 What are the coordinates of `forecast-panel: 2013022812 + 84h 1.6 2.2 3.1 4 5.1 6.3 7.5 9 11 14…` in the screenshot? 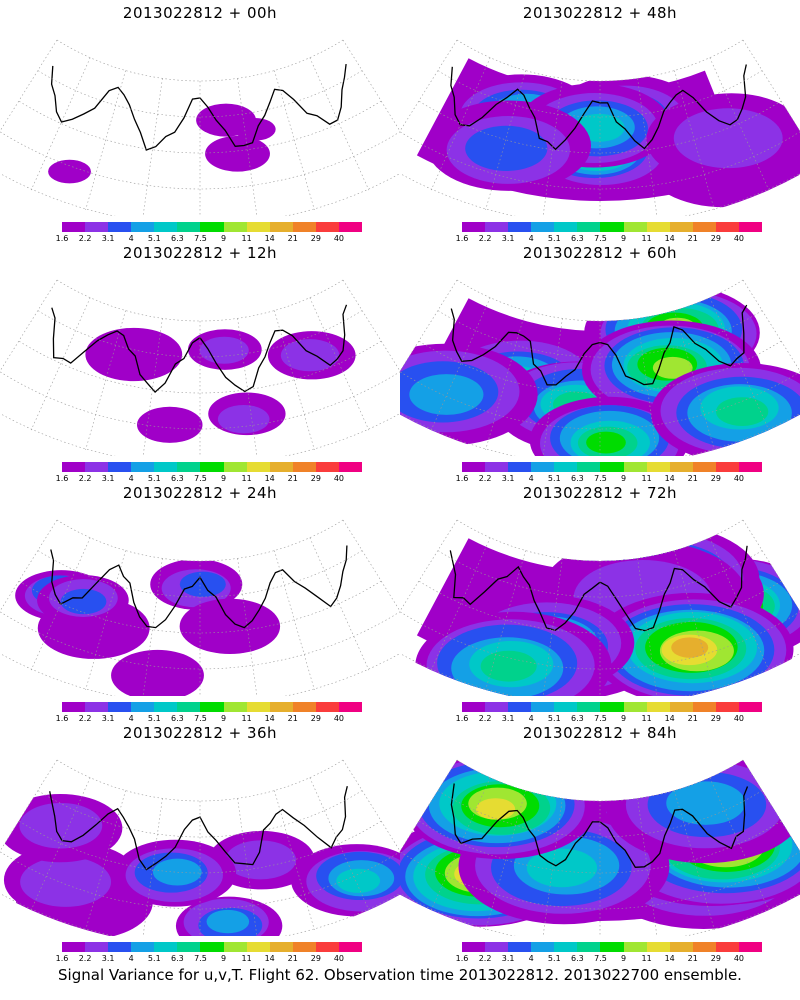 It's located at (600, 842).